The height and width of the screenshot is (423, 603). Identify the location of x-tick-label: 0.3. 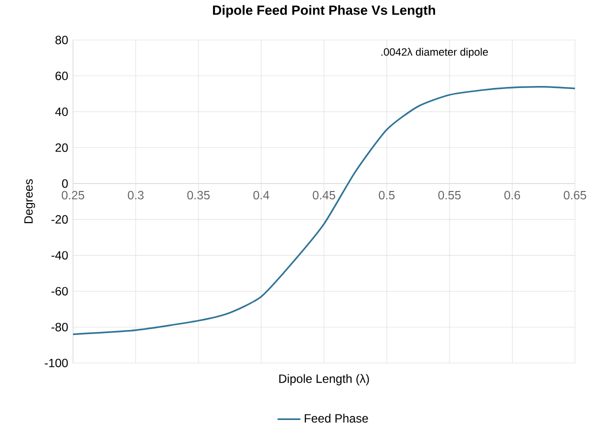
(136, 195).